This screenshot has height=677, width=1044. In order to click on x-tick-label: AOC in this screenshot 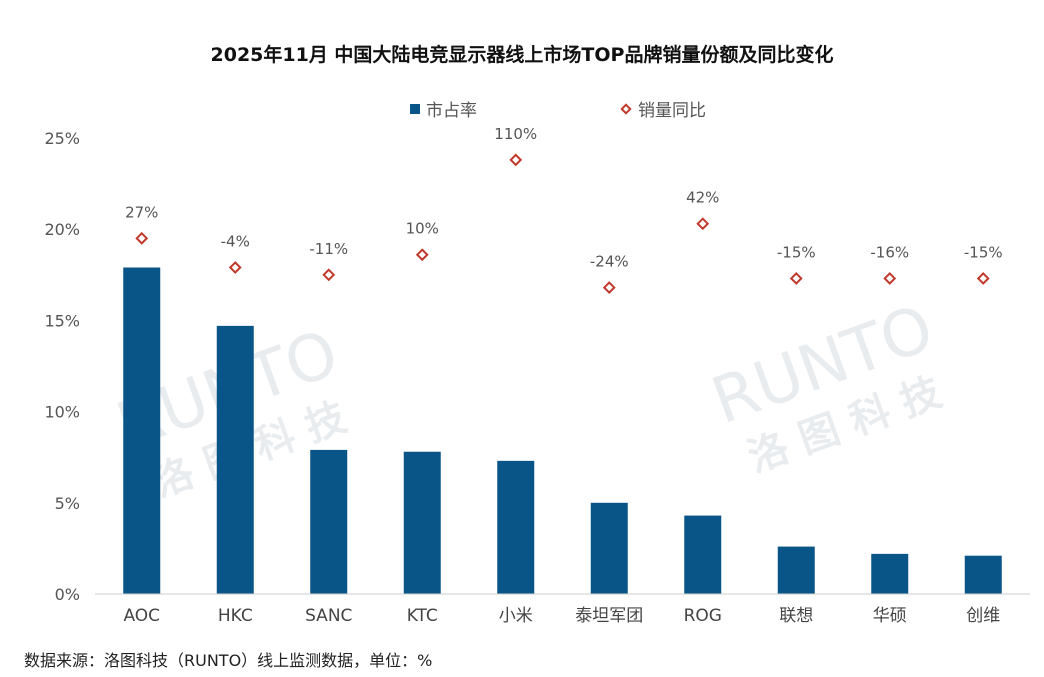, I will do `click(141, 616)`.